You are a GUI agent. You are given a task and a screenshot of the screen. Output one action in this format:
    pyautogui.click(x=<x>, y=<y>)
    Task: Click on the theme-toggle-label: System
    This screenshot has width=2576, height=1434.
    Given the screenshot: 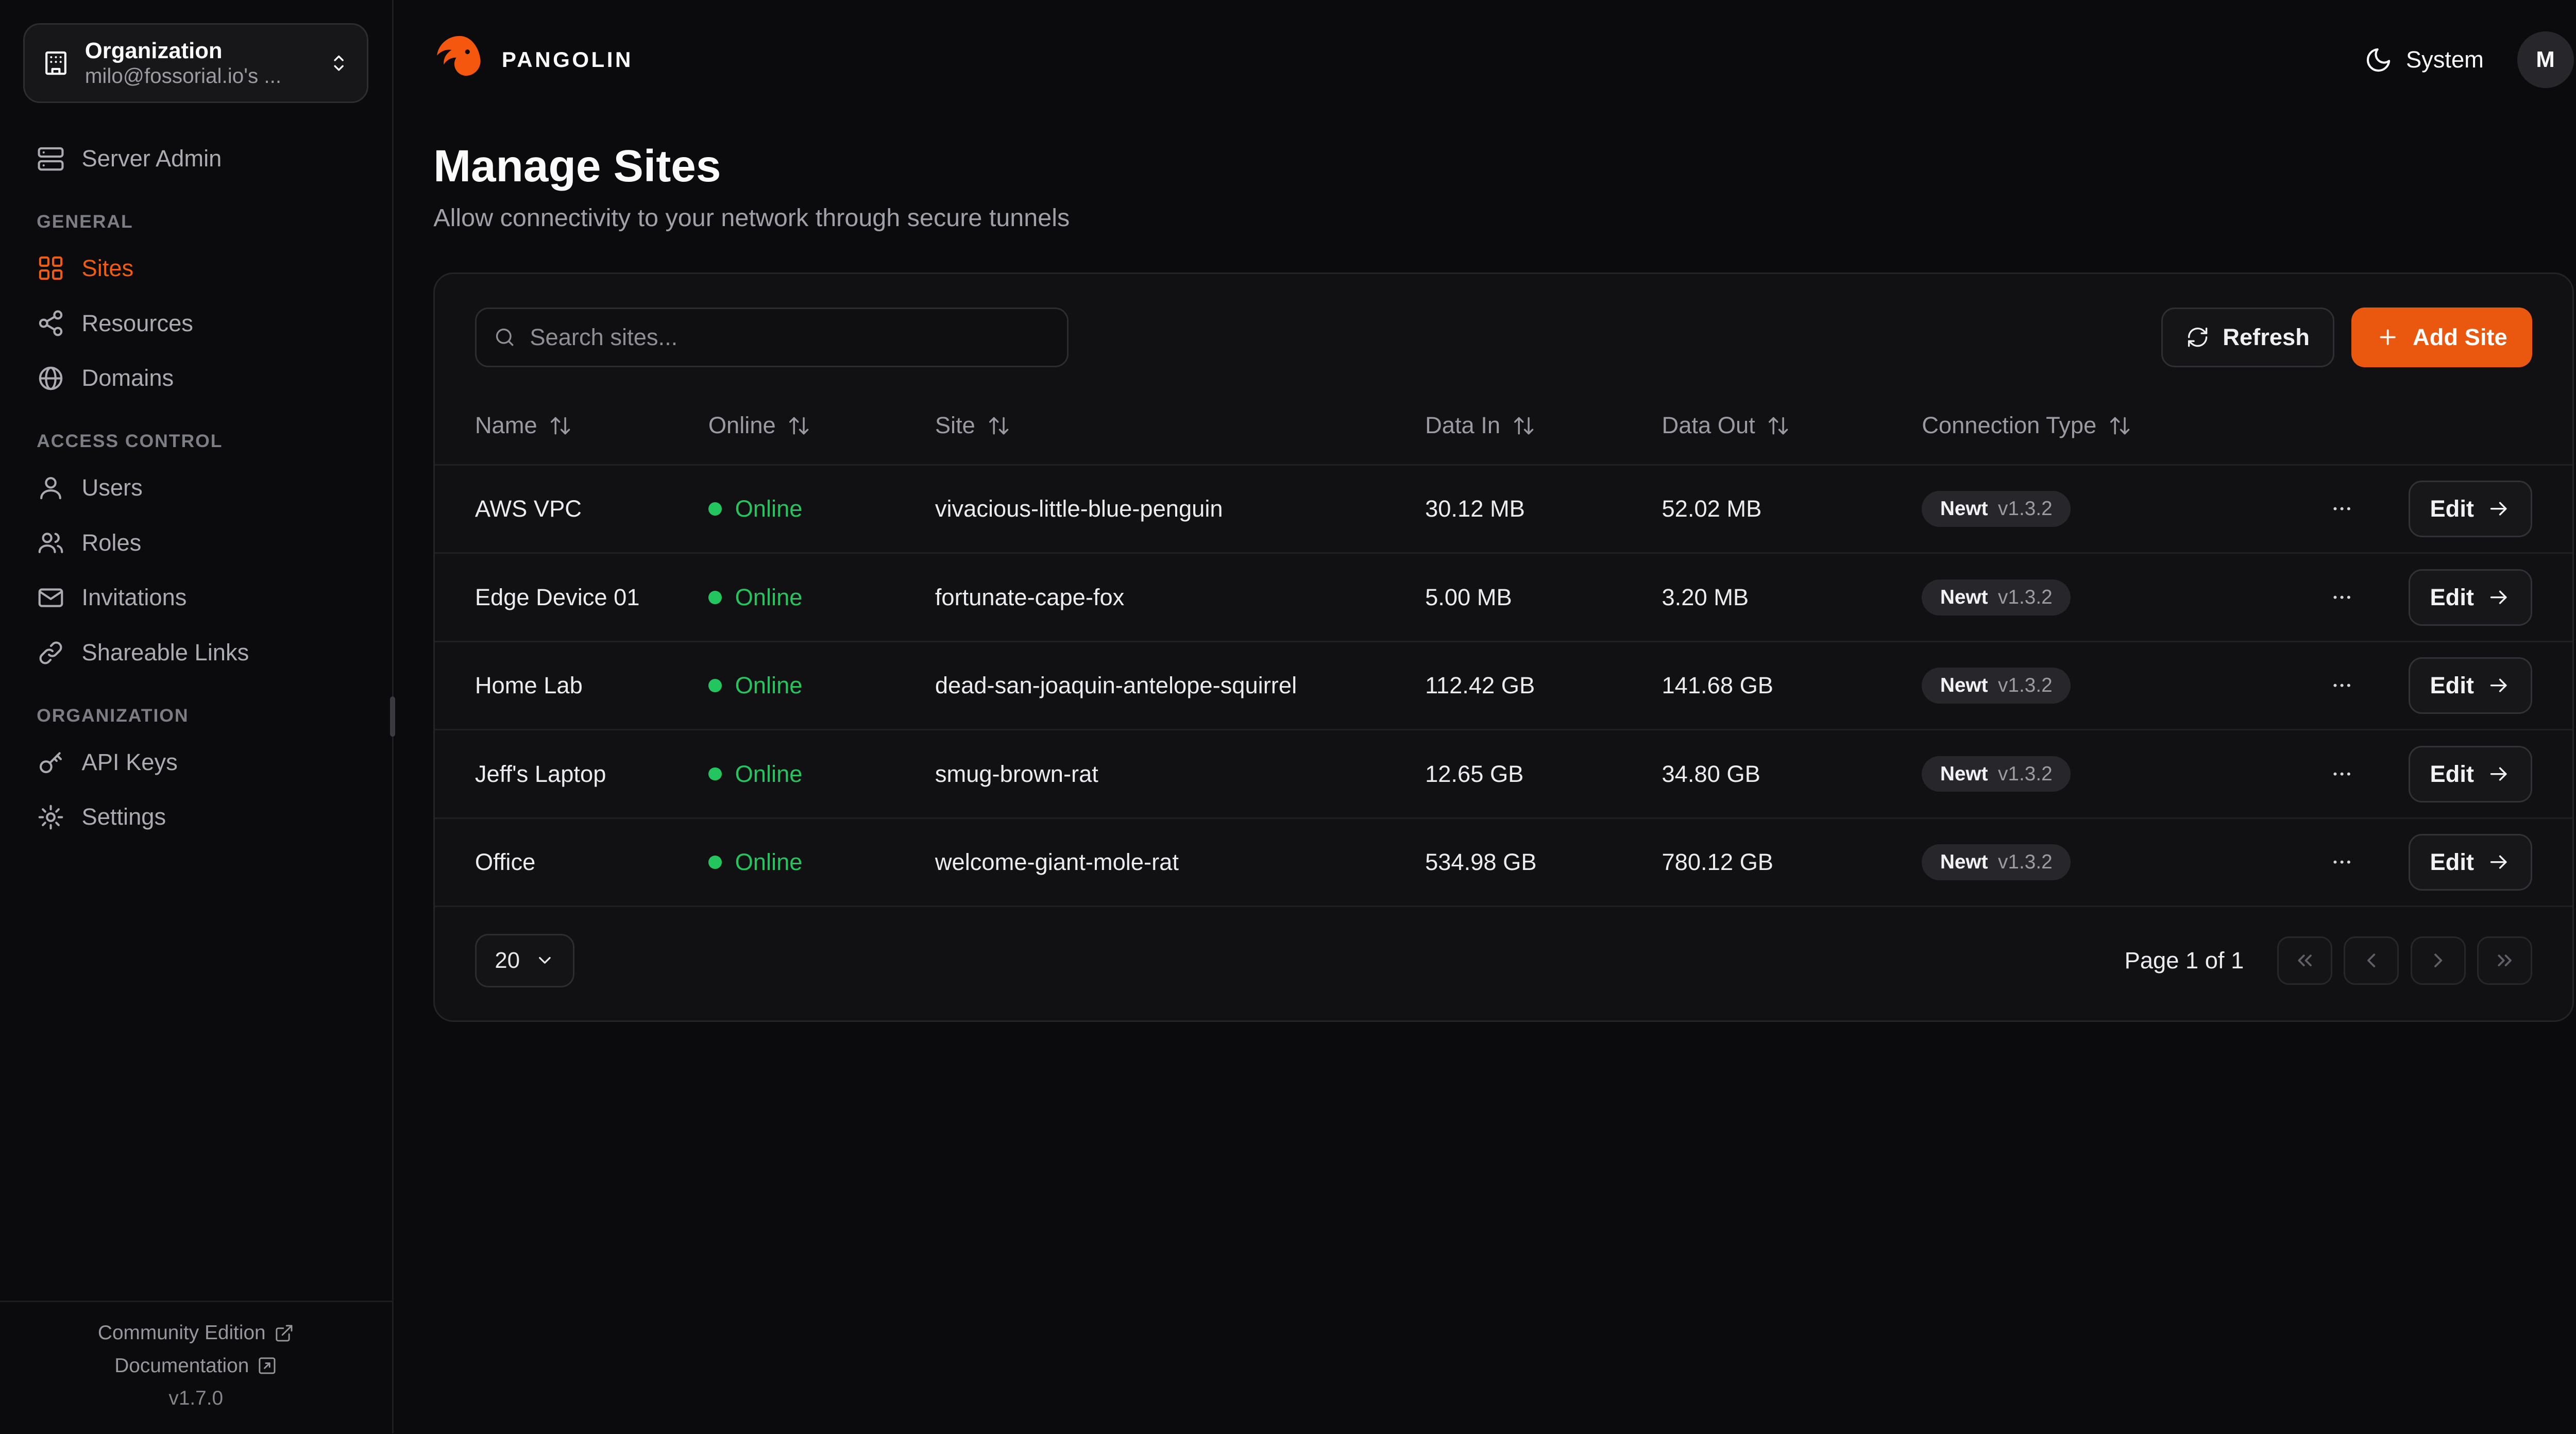 What is the action you would take?
    pyautogui.click(x=2444, y=59)
    